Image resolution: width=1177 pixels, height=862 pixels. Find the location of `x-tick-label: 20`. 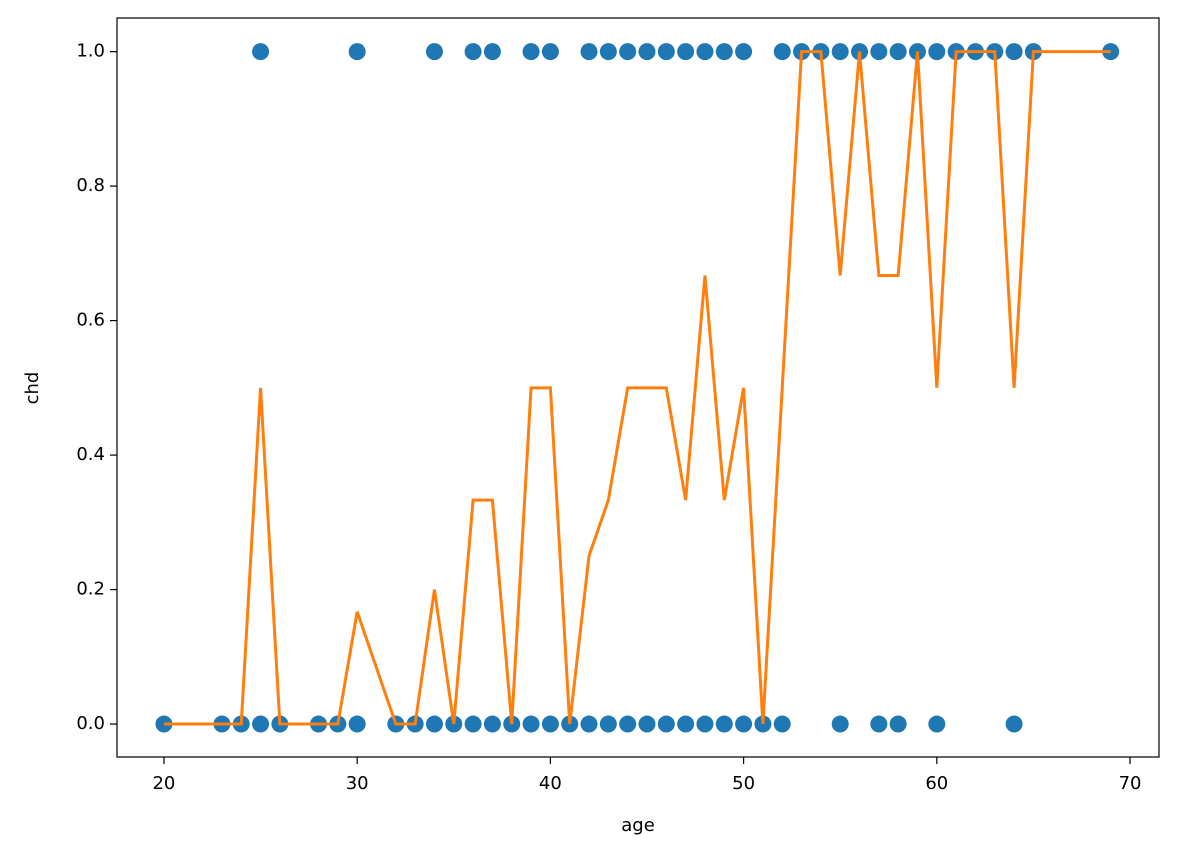

x-tick-label: 20 is located at coordinates (163, 783).